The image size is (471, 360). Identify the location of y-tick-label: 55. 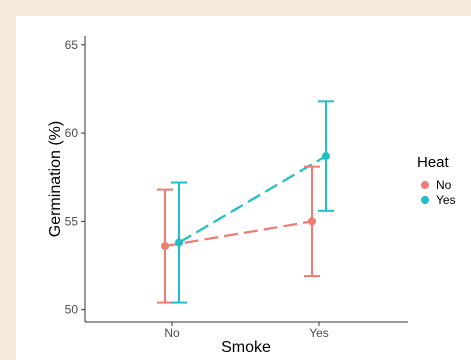
(72, 221).